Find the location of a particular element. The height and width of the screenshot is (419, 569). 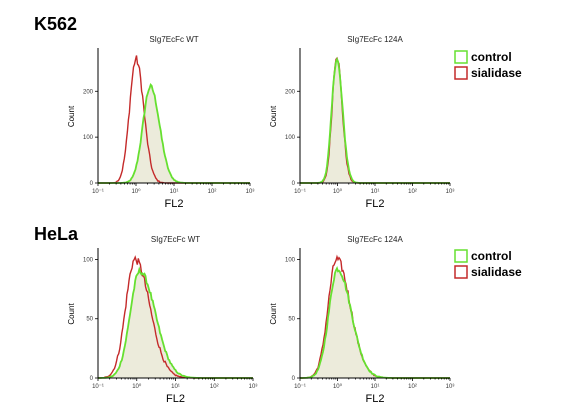

row-label-hela: HeLa is located at coordinates (56, 234).